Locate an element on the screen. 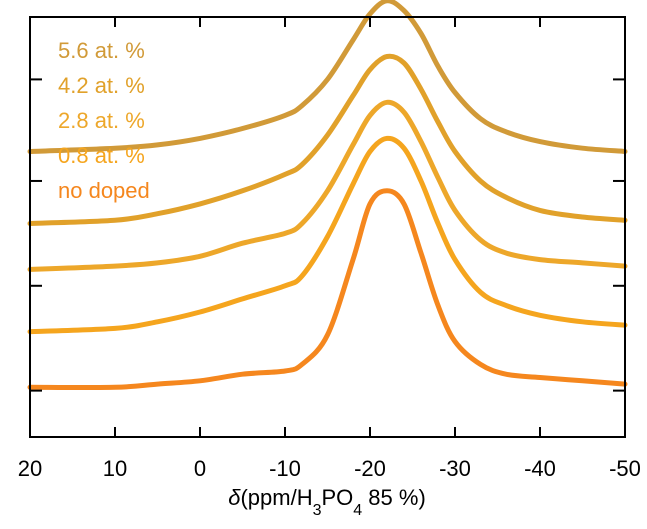 The image size is (647, 529). x-tick-label: -20 is located at coordinates (370, 468).